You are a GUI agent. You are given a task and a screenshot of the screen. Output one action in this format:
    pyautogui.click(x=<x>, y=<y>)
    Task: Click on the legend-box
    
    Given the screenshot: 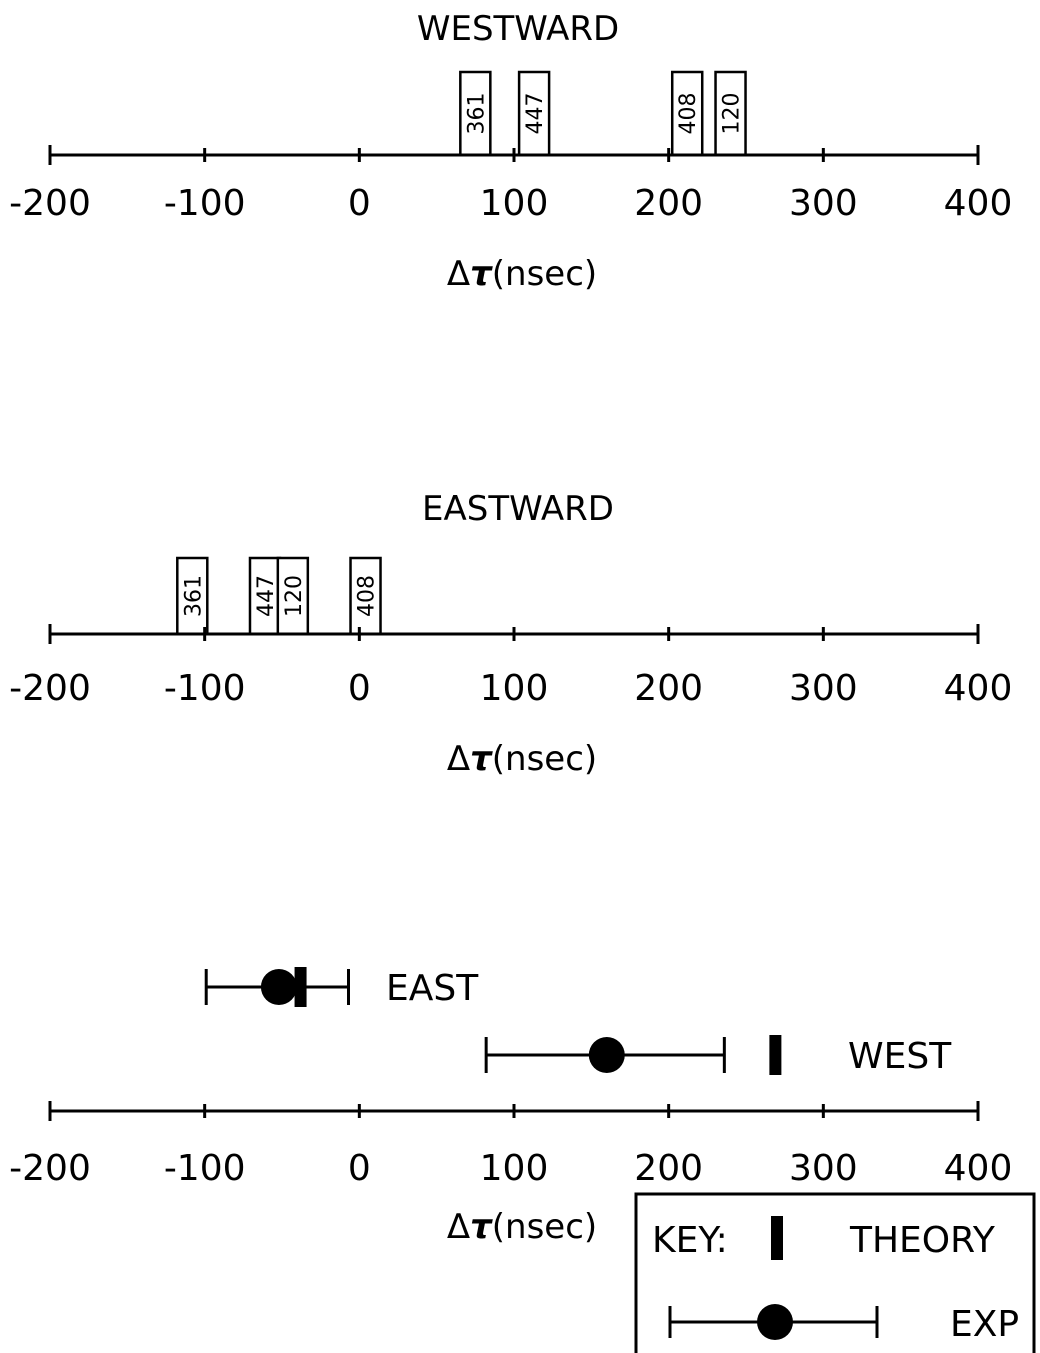 What is the action you would take?
    pyautogui.click(x=835, y=1272)
    